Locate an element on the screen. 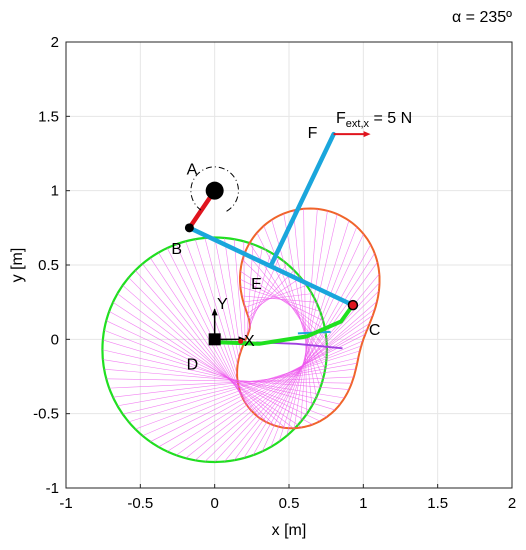  y-tick-label: 1 is located at coordinates (55, 191).